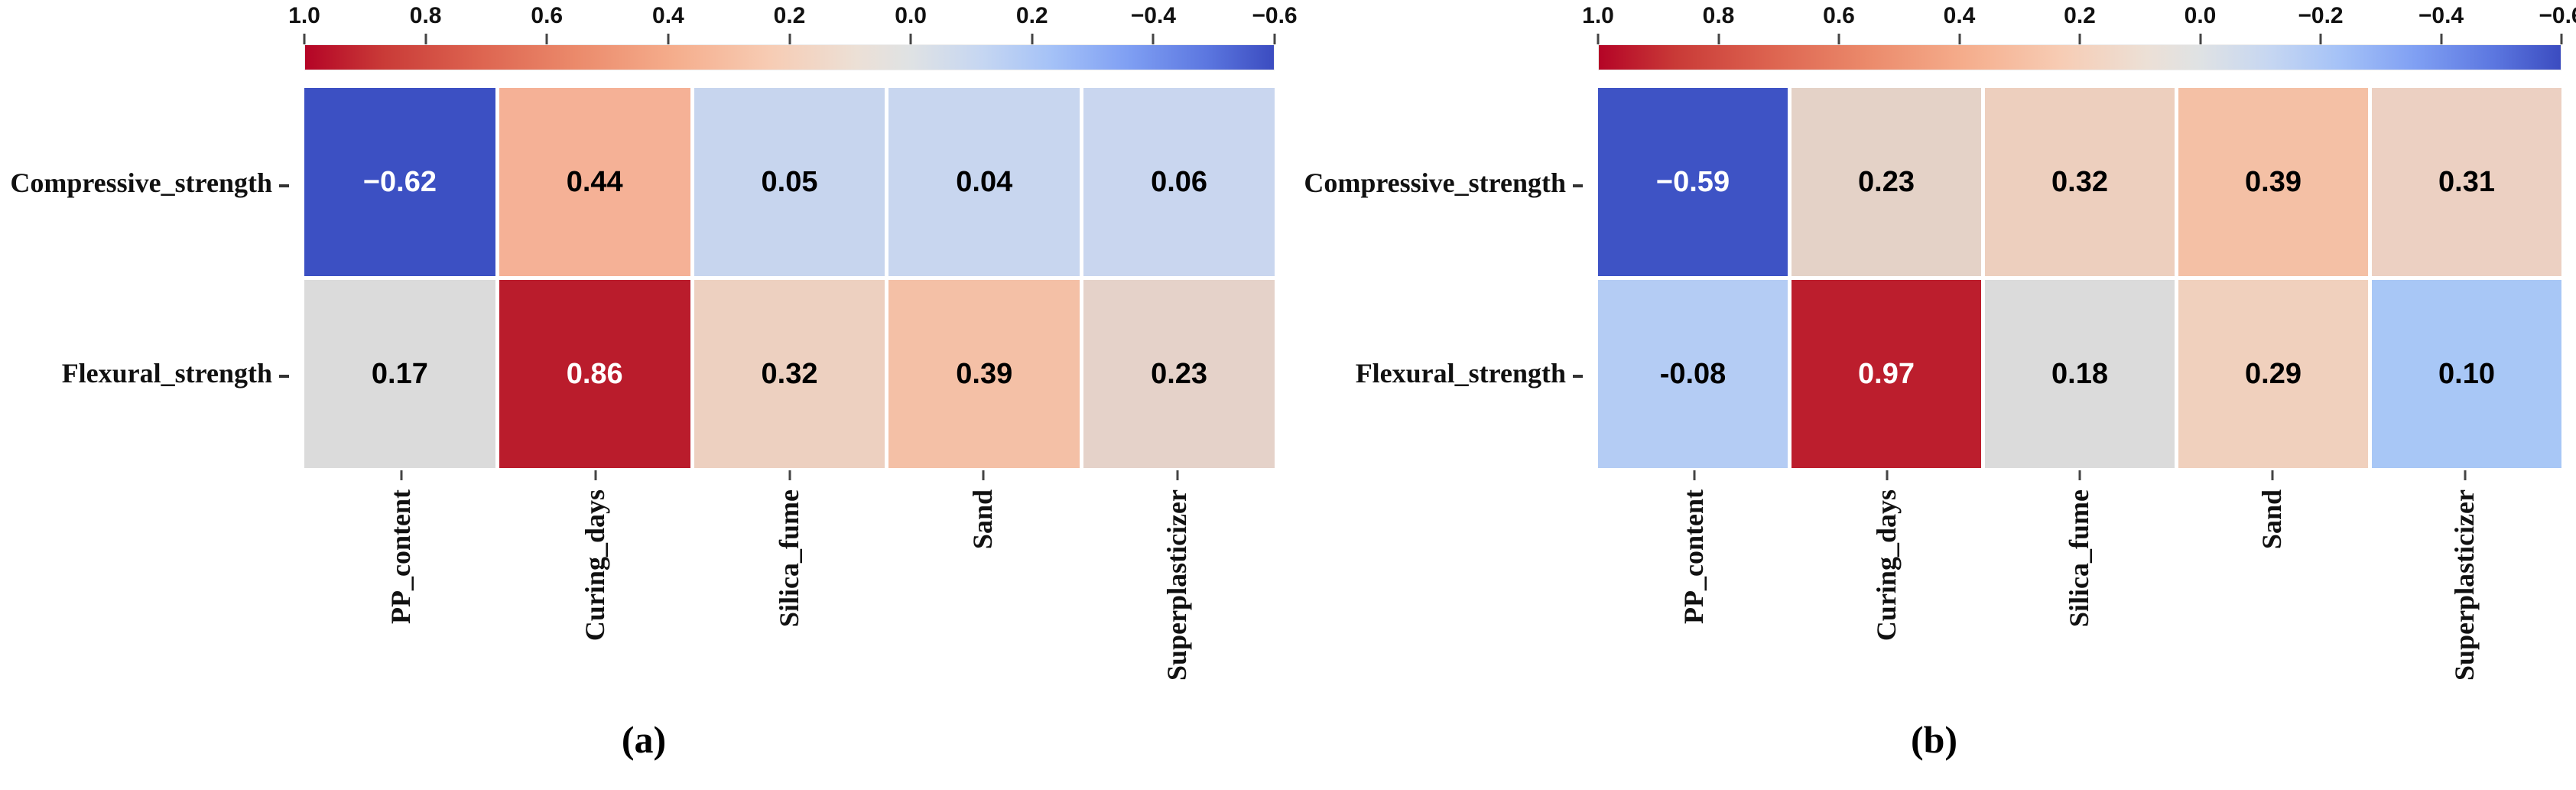  What do you see at coordinates (984, 182) in the screenshot?
I see `heatmap-cell: 0.04` at bounding box center [984, 182].